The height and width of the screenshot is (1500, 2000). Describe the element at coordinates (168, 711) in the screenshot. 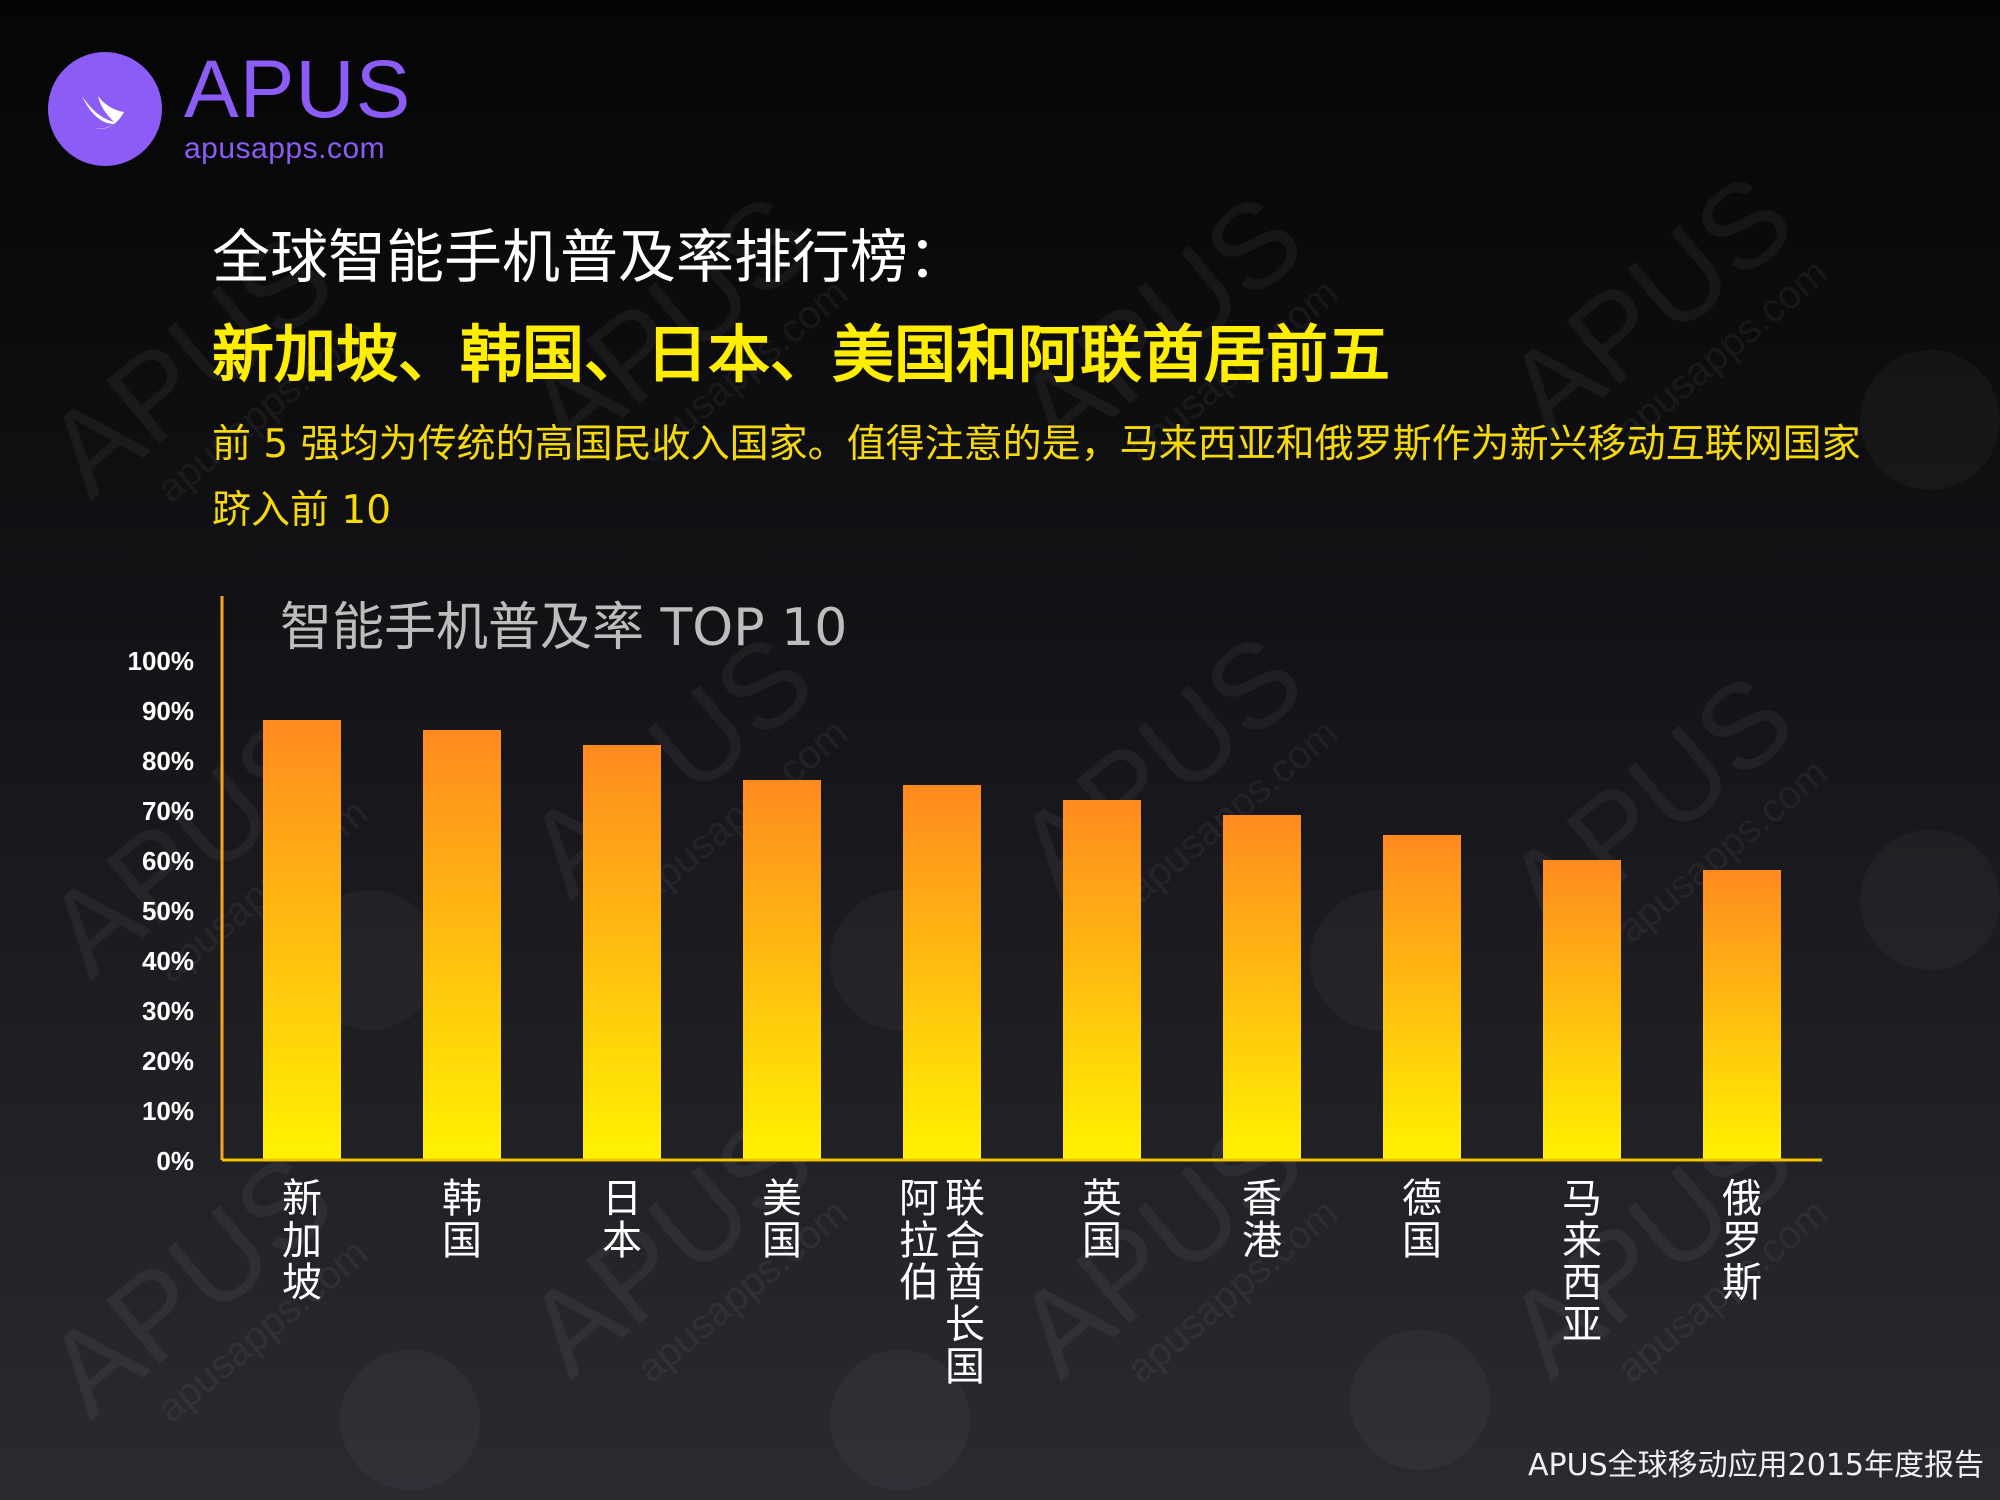

I see `y-tick-label: 90%` at that location.